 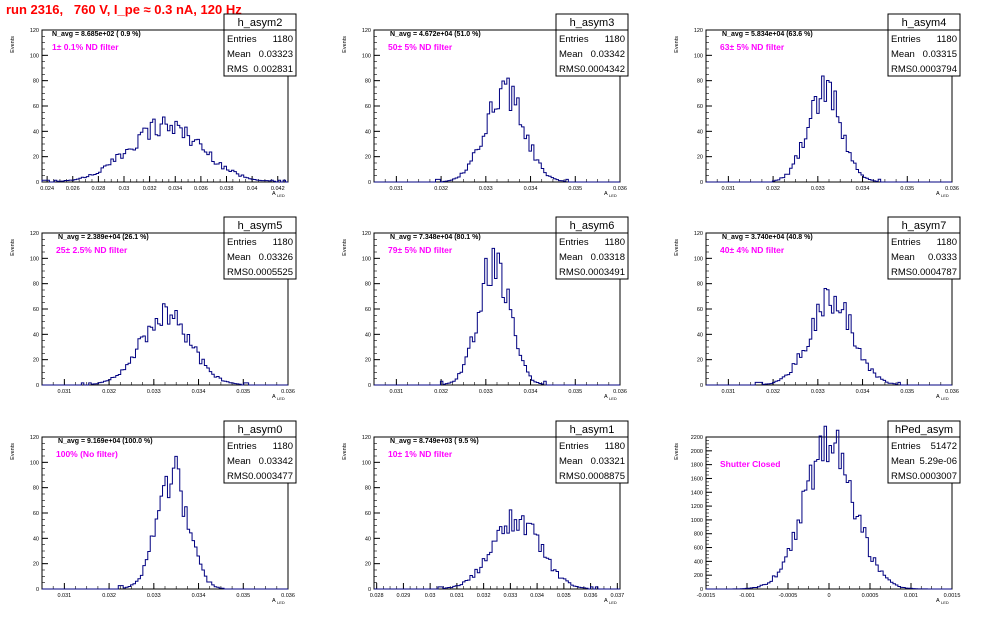 I want to click on y-tick-label: 400, so click(x=698, y=562).